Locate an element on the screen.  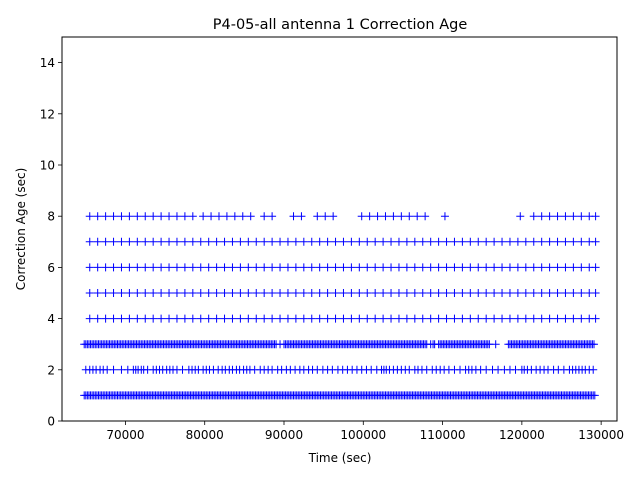
y-tick-label: 10 is located at coordinates (47, 166).